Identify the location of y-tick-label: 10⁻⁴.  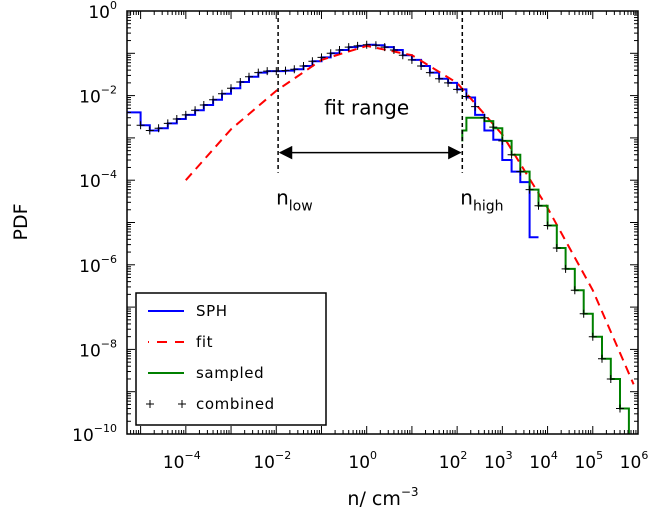
(98, 180).